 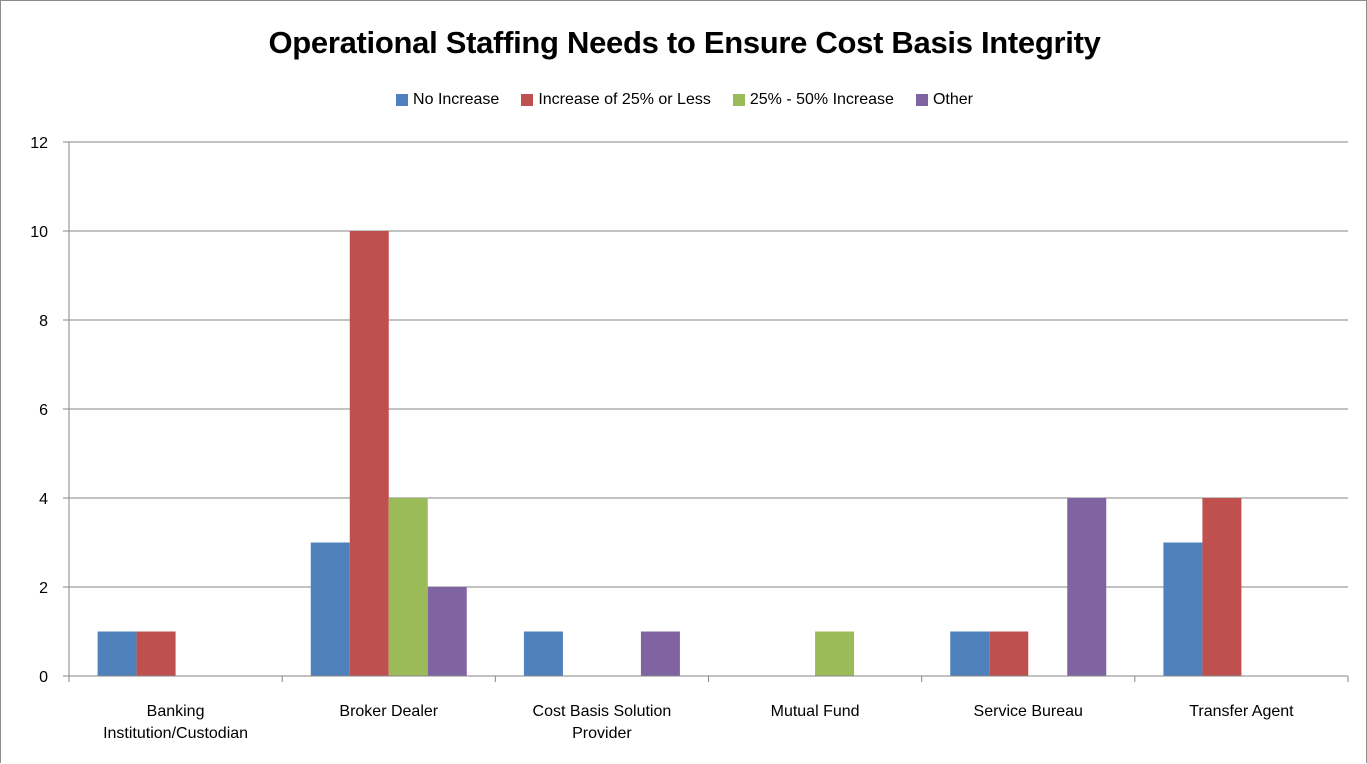 What do you see at coordinates (39, 232) in the screenshot?
I see `y-tick-label: 10` at bounding box center [39, 232].